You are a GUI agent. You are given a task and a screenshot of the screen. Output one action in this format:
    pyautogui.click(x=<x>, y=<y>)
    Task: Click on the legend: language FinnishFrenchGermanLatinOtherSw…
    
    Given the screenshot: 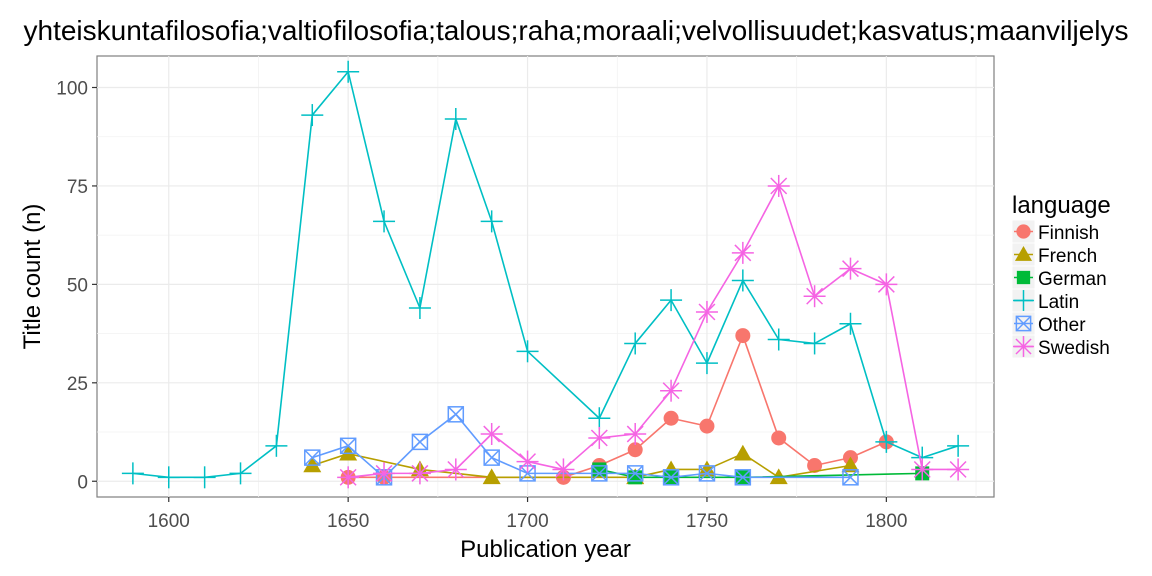 What is the action you would take?
    pyautogui.click(x=1061, y=275)
    